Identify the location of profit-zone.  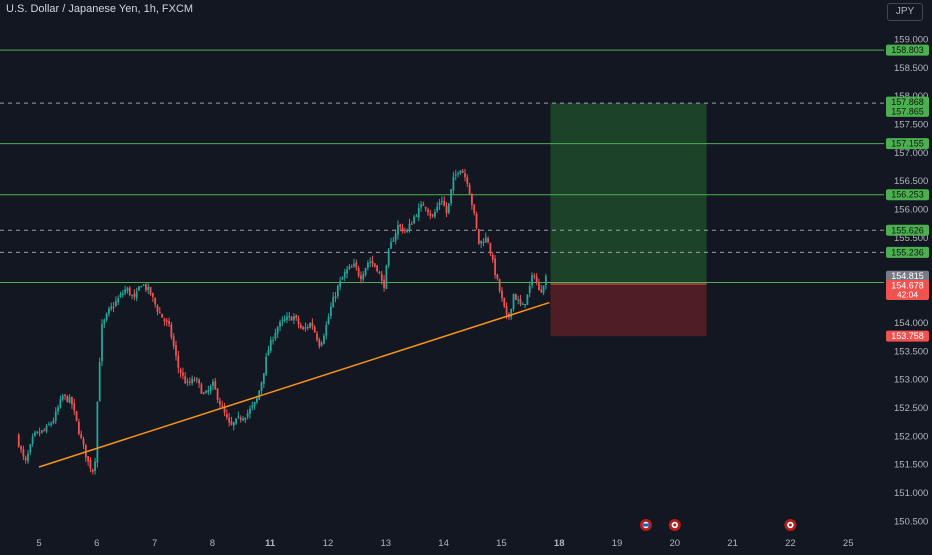
(628, 193).